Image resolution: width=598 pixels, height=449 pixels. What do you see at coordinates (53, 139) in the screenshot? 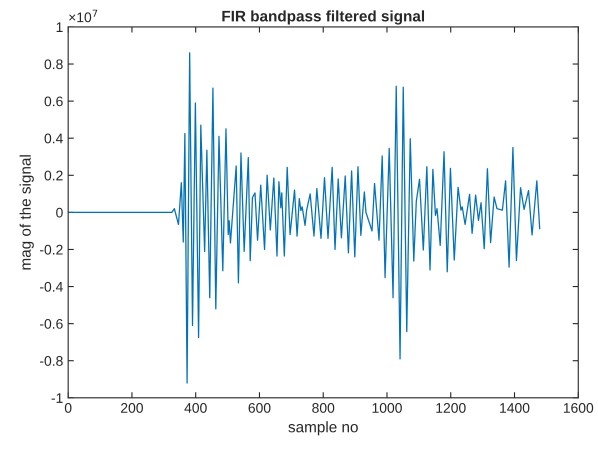
I see `y-tick-label: 0.4` at bounding box center [53, 139].